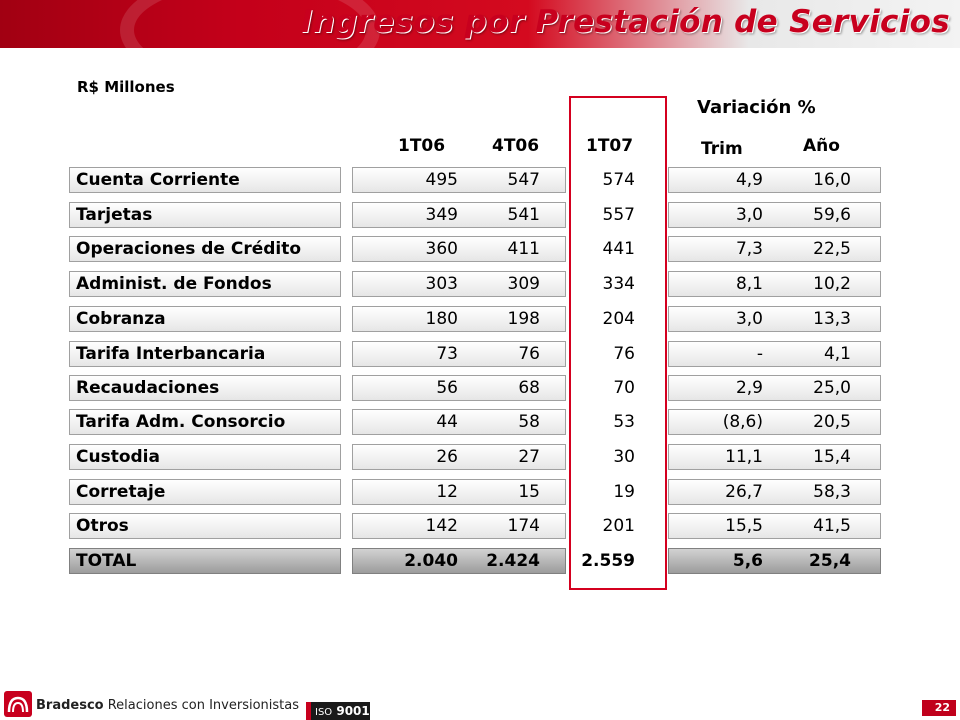 Image resolution: width=960 pixels, height=720 pixels. I want to click on row-label: Administ. de Fondos, so click(174, 284).